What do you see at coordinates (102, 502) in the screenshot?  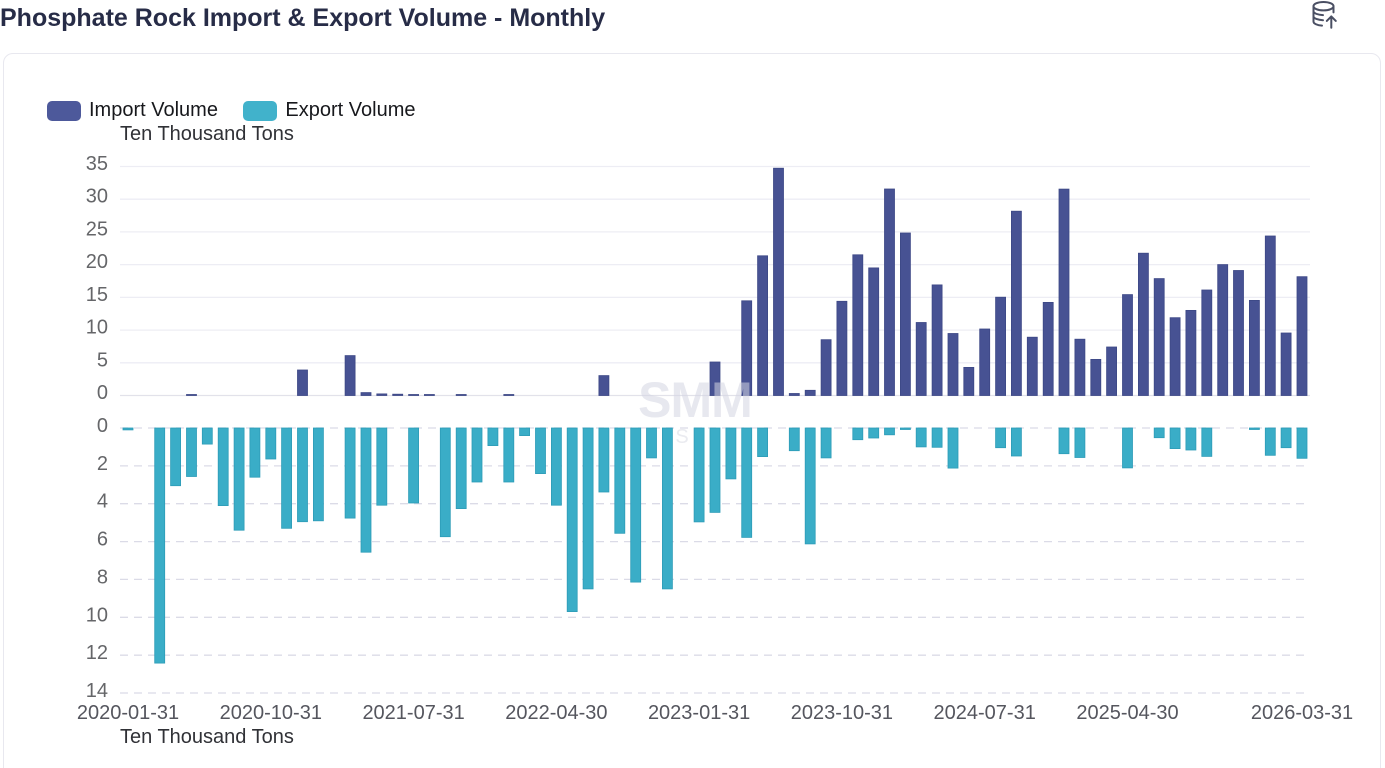 I see `svg-text: 4` at bounding box center [102, 502].